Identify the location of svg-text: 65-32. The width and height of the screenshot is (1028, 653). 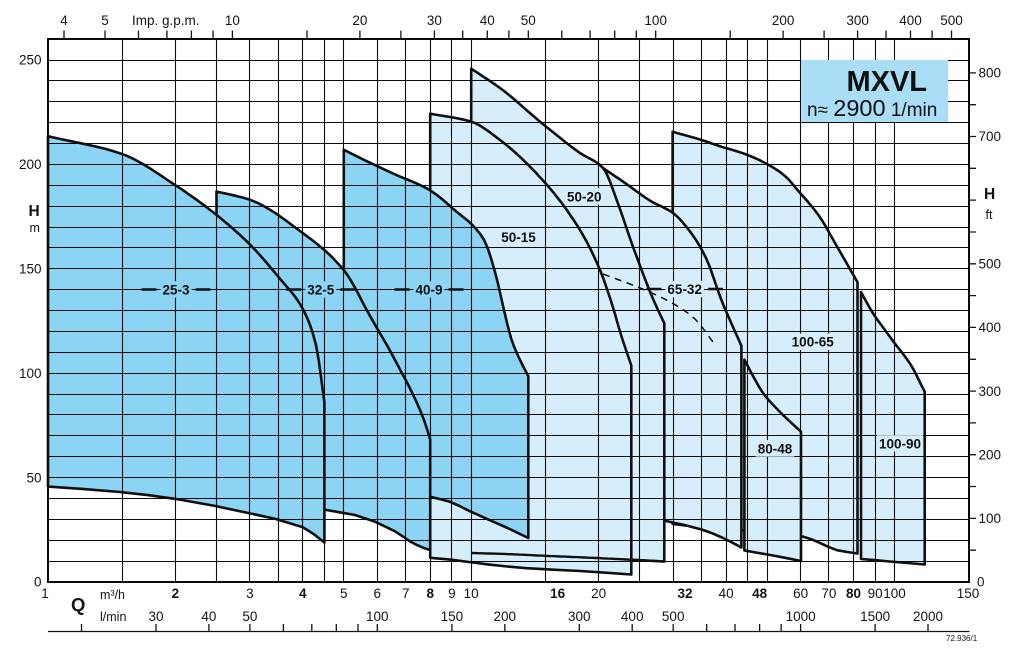
(684, 289).